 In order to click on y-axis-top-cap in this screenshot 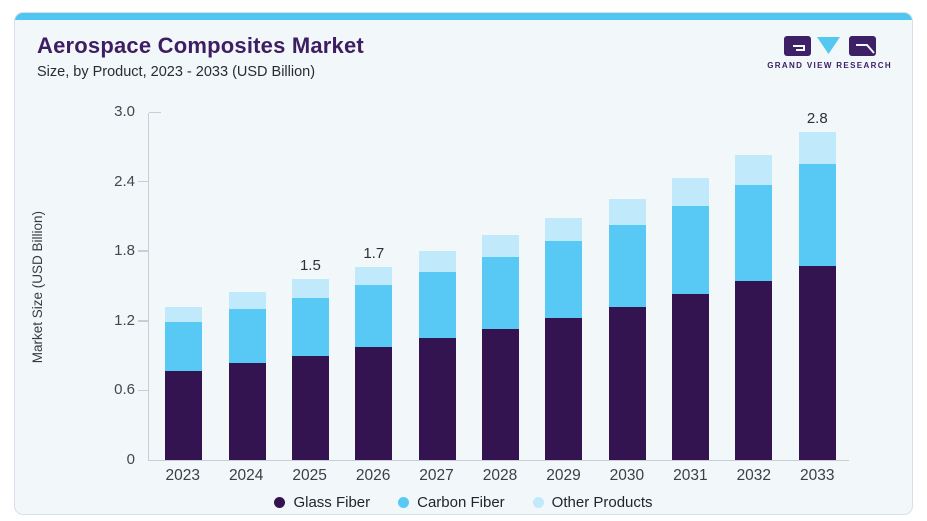, I will do `click(155, 112)`.